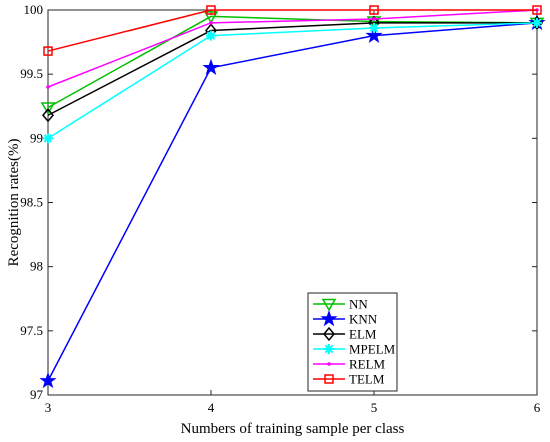 Image resolution: width=550 pixels, height=442 pixels. Describe the element at coordinates (345, 334) in the screenshot. I see `legend-item: ELM` at that location.